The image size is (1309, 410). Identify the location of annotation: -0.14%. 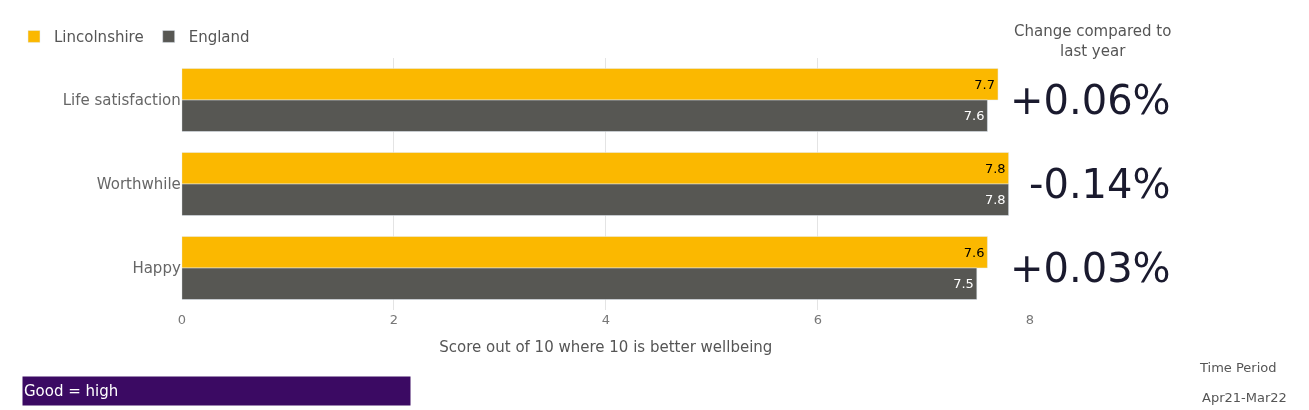
(1100, 184).